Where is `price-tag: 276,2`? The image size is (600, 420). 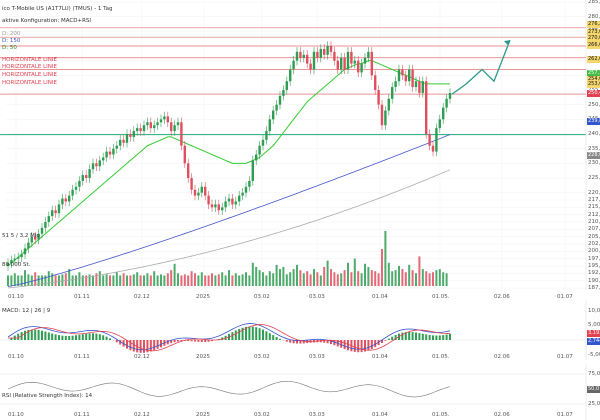 price-tag: 276,2 is located at coordinates (593, 24).